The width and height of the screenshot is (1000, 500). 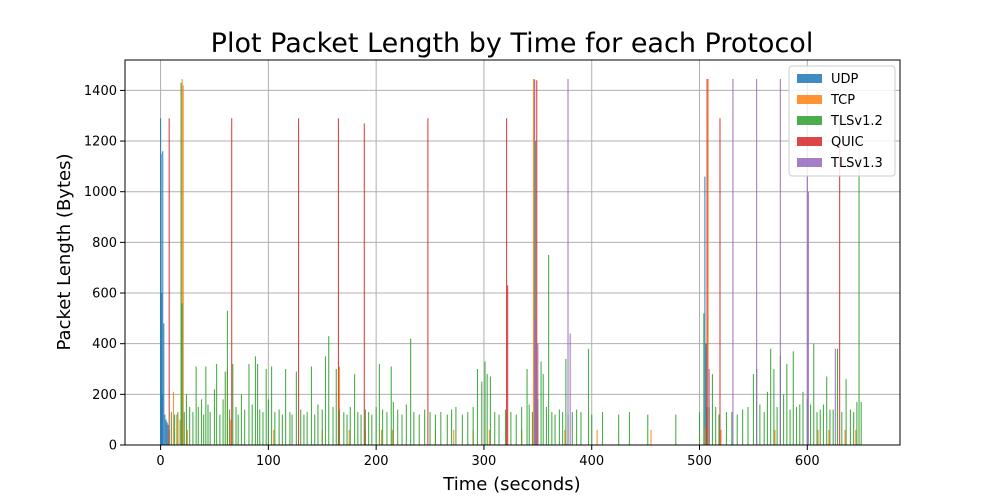 What do you see at coordinates (104, 395) in the screenshot?
I see `y-tick-label: 200` at bounding box center [104, 395].